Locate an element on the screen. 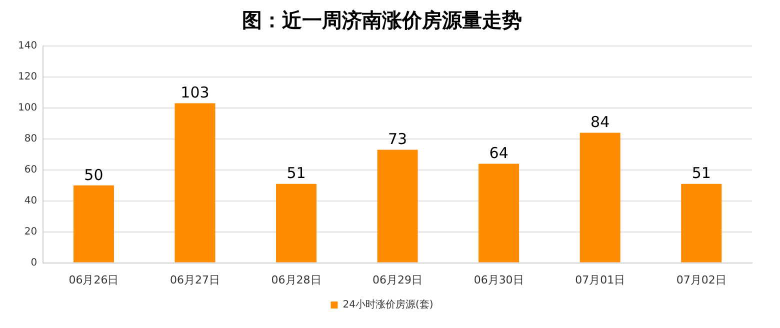  chart-title: 图：近一周济南涨价房源量走势 is located at coordinates (382, 20).